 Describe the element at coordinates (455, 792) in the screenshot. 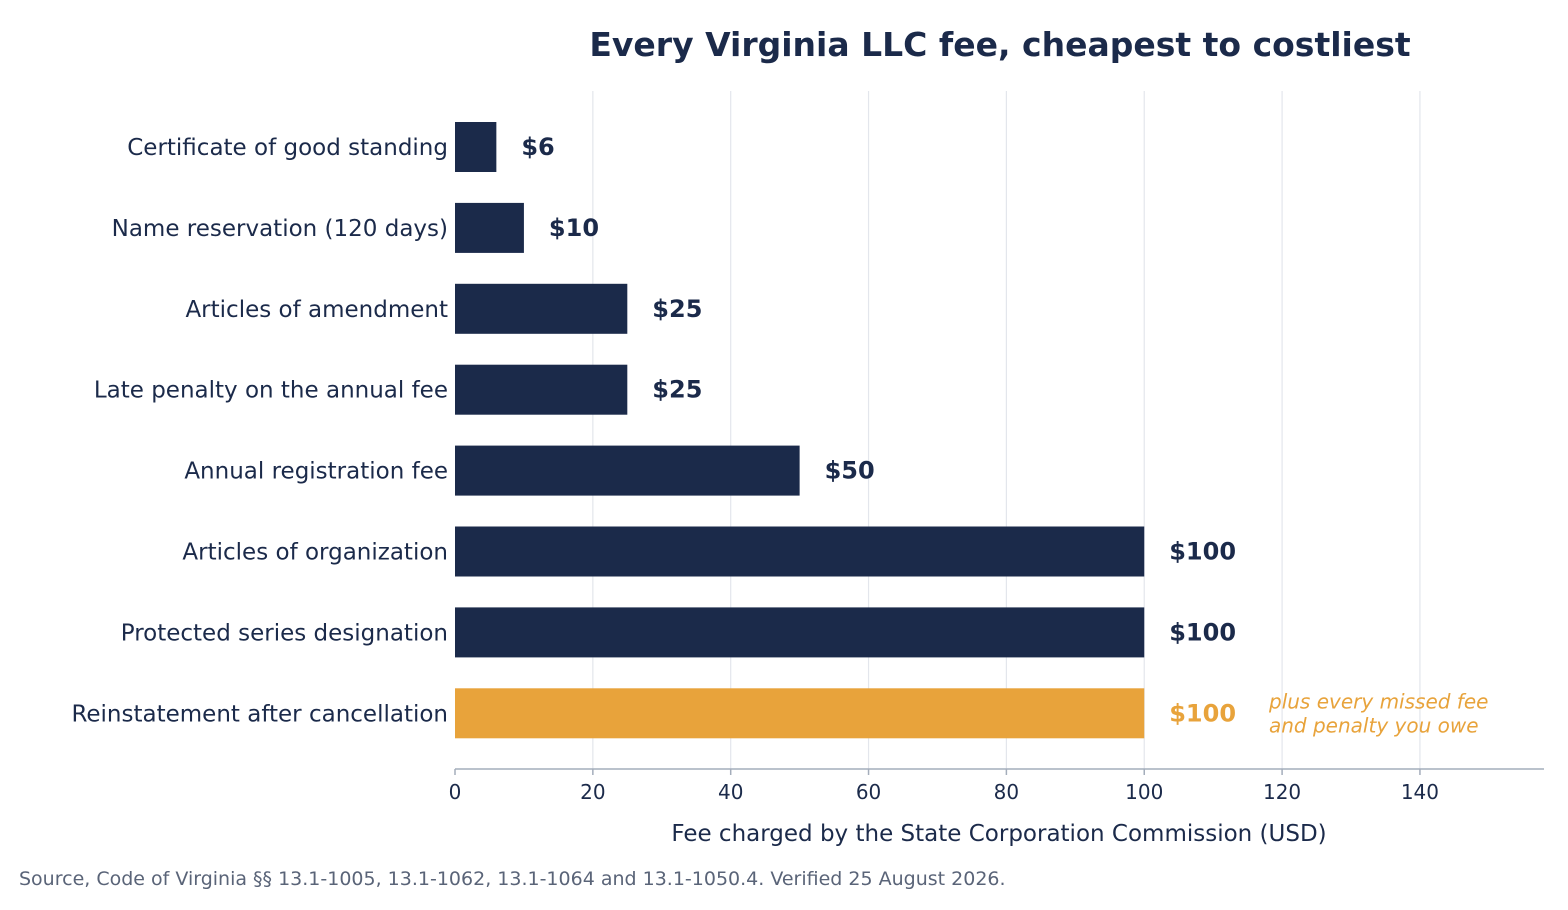

I see `x-tick-label: 0` at that location.